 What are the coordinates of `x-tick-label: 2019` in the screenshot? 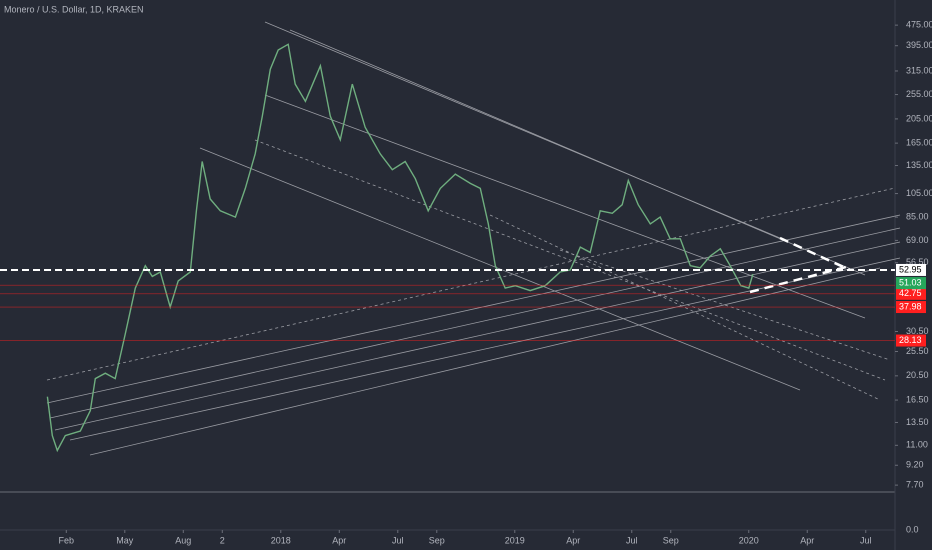 It's located at (515, 540).